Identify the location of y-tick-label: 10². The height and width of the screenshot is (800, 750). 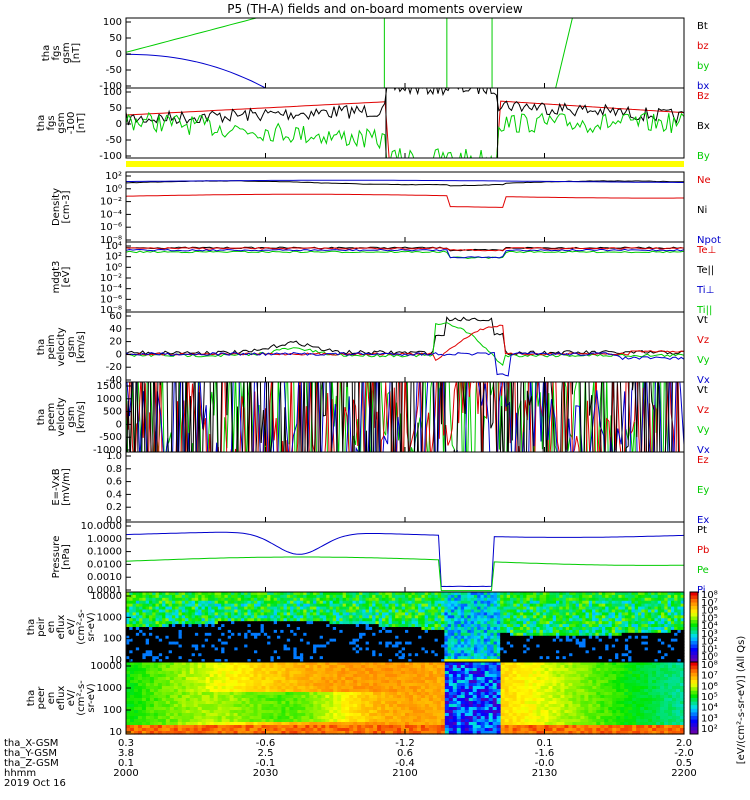
(113, 176).